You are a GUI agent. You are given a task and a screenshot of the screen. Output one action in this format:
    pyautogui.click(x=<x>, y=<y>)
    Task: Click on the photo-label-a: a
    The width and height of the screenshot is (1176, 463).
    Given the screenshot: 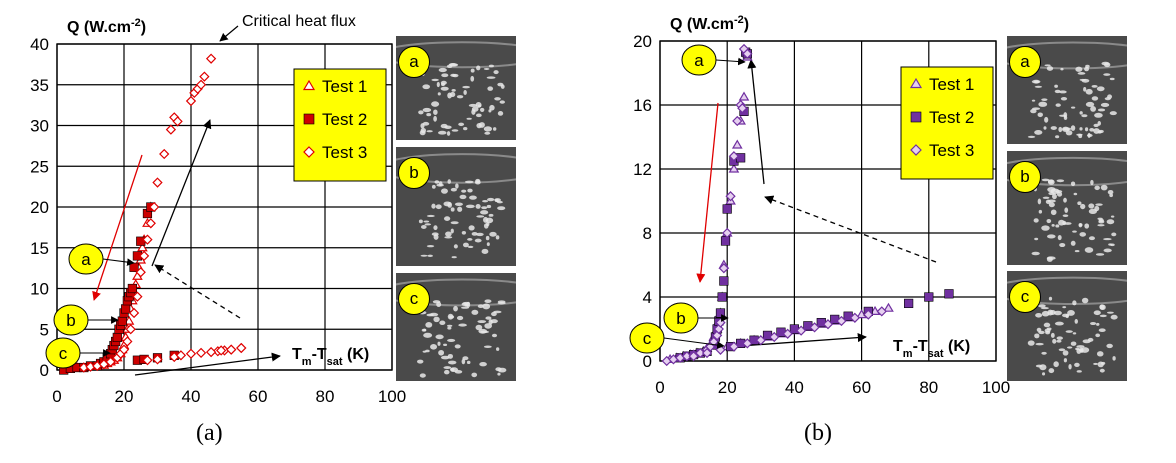 What is the action you would take?
    pyautogui.click(x=414, y=62)
    